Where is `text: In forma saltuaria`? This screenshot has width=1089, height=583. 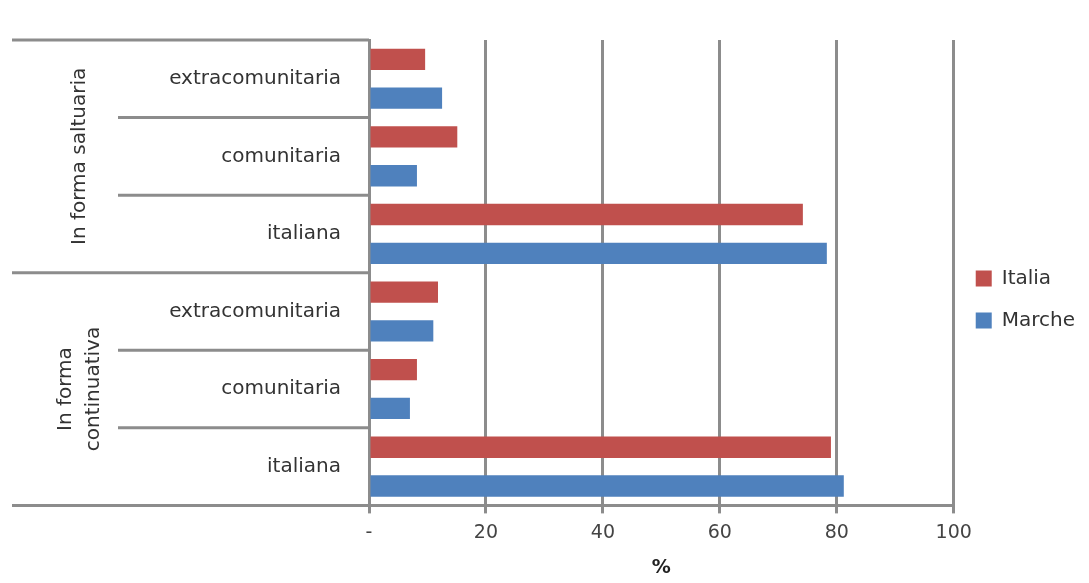
text: In forma saltuaria is located at coordinates (78, 156).